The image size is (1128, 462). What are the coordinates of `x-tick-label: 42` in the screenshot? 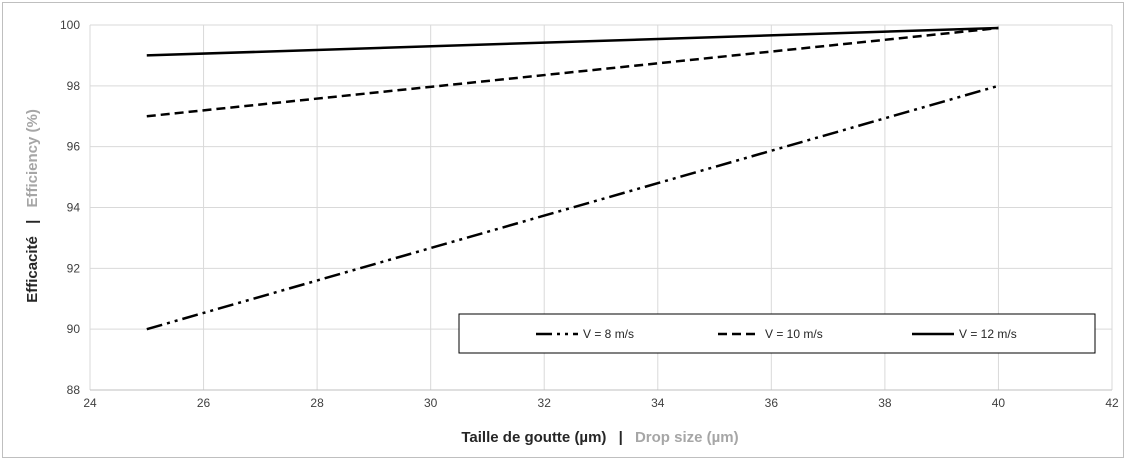 It's located at (1112, 403).